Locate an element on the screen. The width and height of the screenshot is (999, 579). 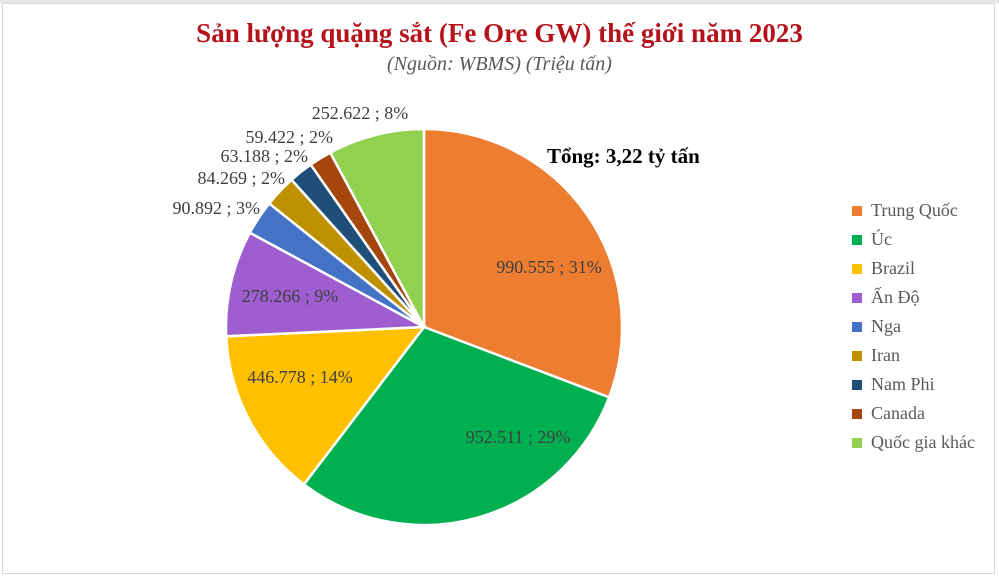
legend-label: Trung Quốc is located at coordinates (914, 210).